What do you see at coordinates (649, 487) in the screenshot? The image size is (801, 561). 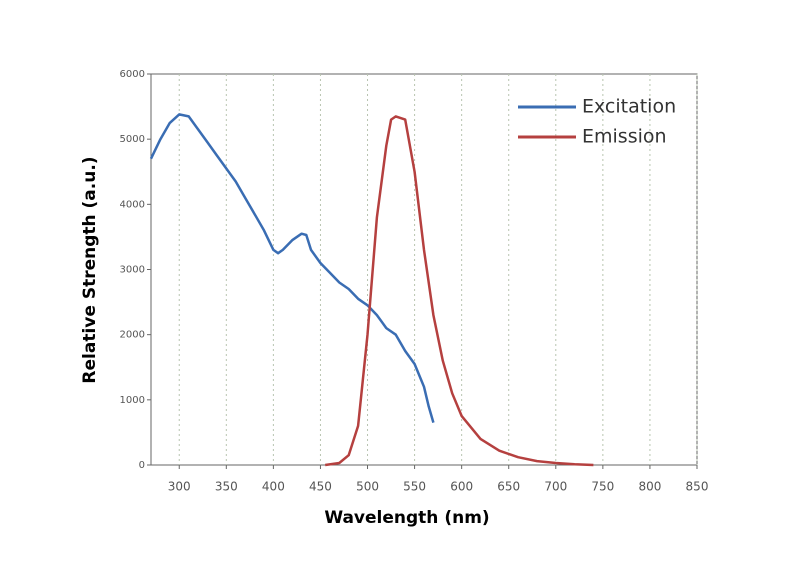 I see `x-tick-label: 800` at bounding box center [649, 487].